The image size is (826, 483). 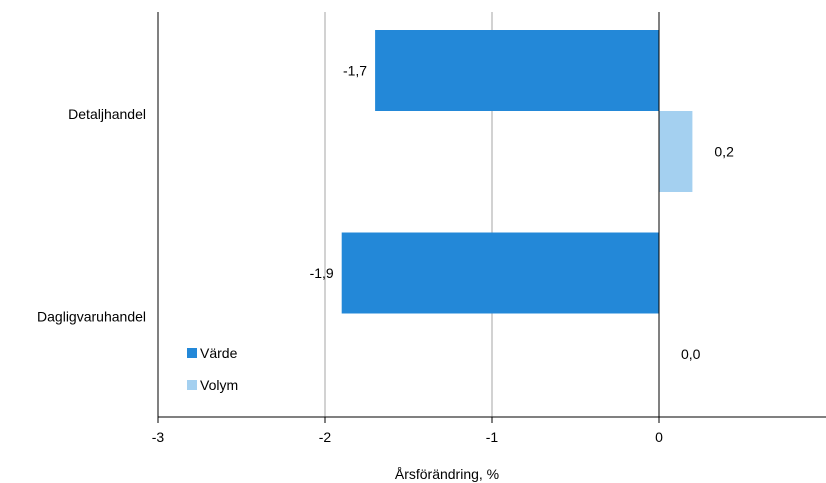 I want to click on bar-detaljhandel-värde, so click(x=517, y=70).